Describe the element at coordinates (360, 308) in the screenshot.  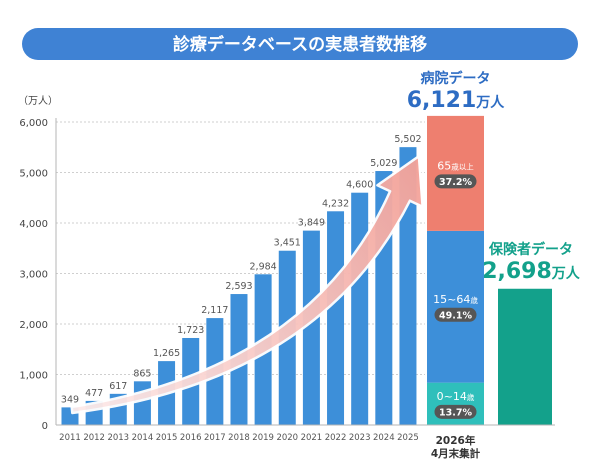
I see `bar-2023` at that location.